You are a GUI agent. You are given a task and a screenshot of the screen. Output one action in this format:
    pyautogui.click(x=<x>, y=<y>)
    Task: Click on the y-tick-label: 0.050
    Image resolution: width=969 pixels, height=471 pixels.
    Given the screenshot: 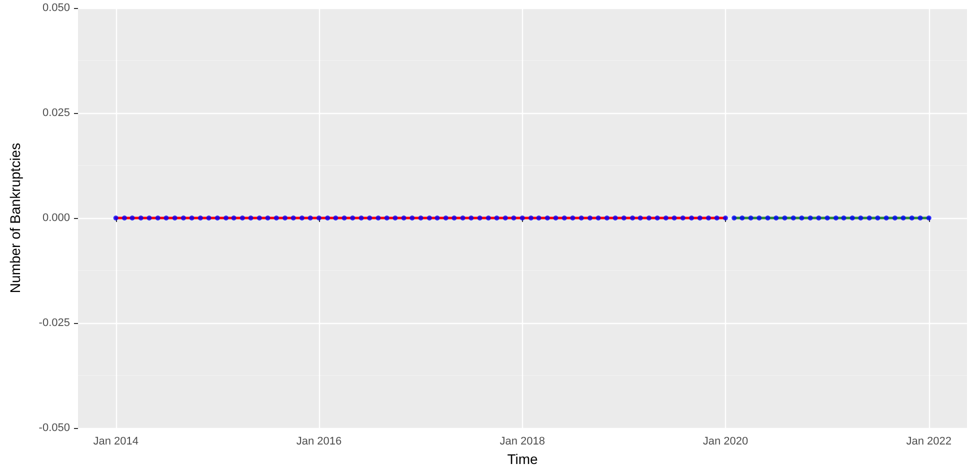 What is the action you would take?
    pyautogui.click(x=56, y=8)
    